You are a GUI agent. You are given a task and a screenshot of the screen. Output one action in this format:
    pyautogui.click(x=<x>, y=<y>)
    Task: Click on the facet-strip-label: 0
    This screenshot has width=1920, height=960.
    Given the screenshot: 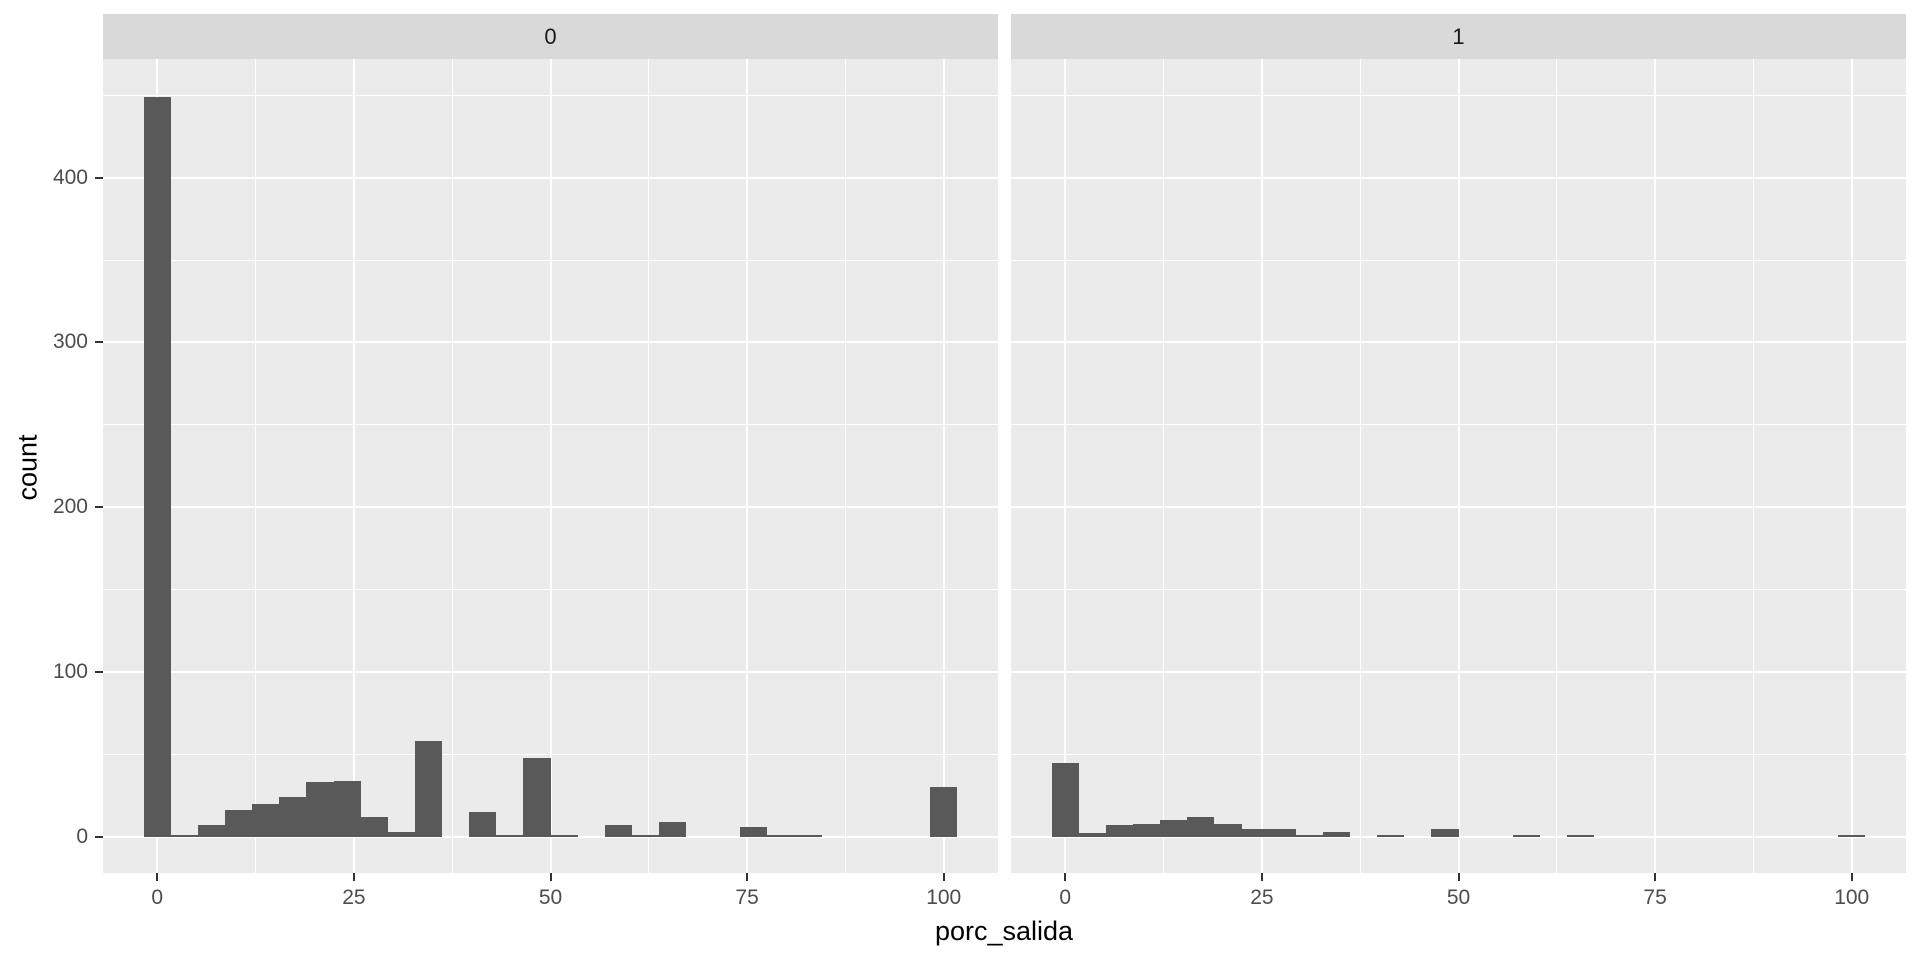 What is the action you would take?
    pyautogui.click(x=550, y=36)
    